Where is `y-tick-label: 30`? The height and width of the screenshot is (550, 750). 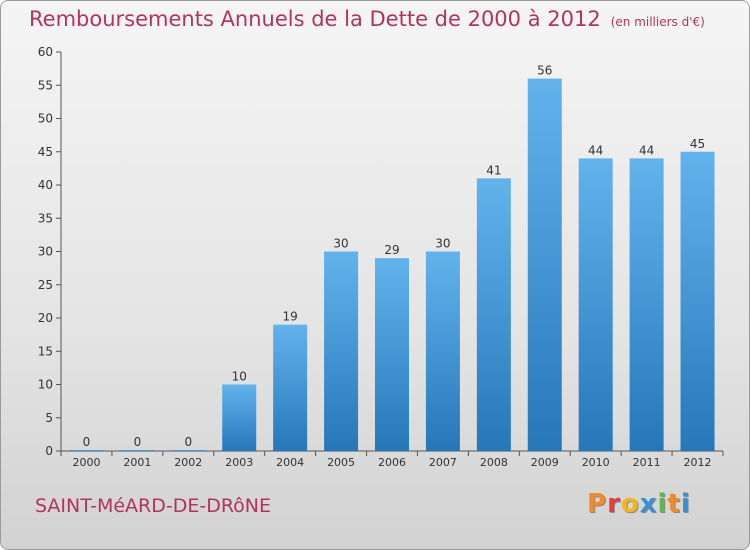
y-tick-label: 30 is located at coordinates (45, 252).